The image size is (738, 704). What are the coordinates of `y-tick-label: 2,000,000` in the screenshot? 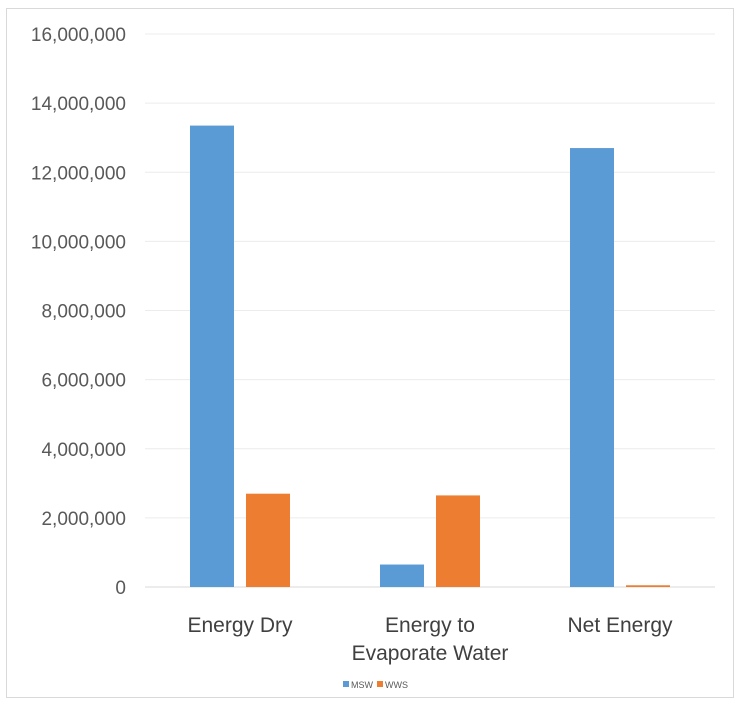 It's located at (83, 519).